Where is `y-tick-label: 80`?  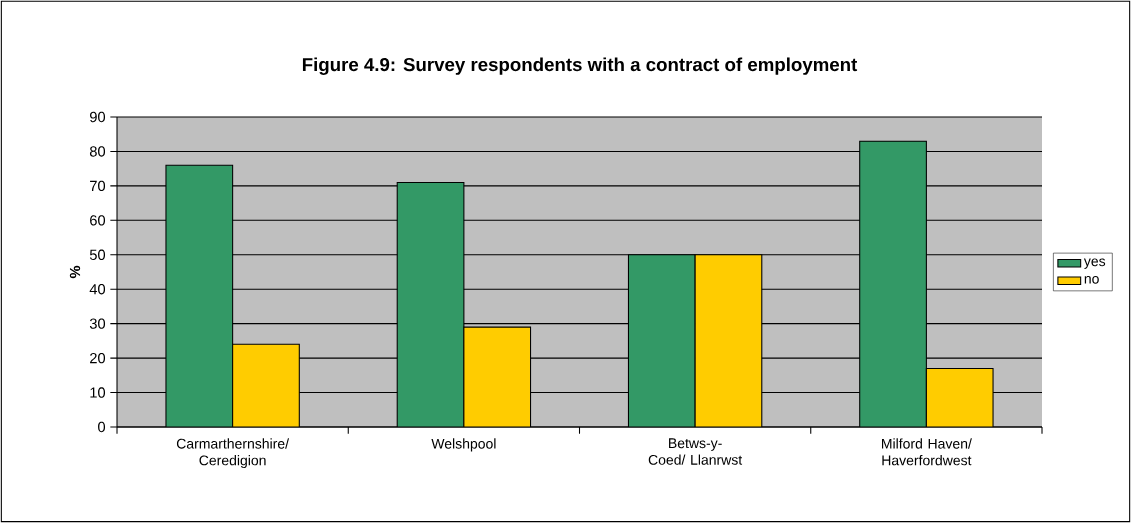 y-tick-label: 80 is located at coordinates (97, 151).